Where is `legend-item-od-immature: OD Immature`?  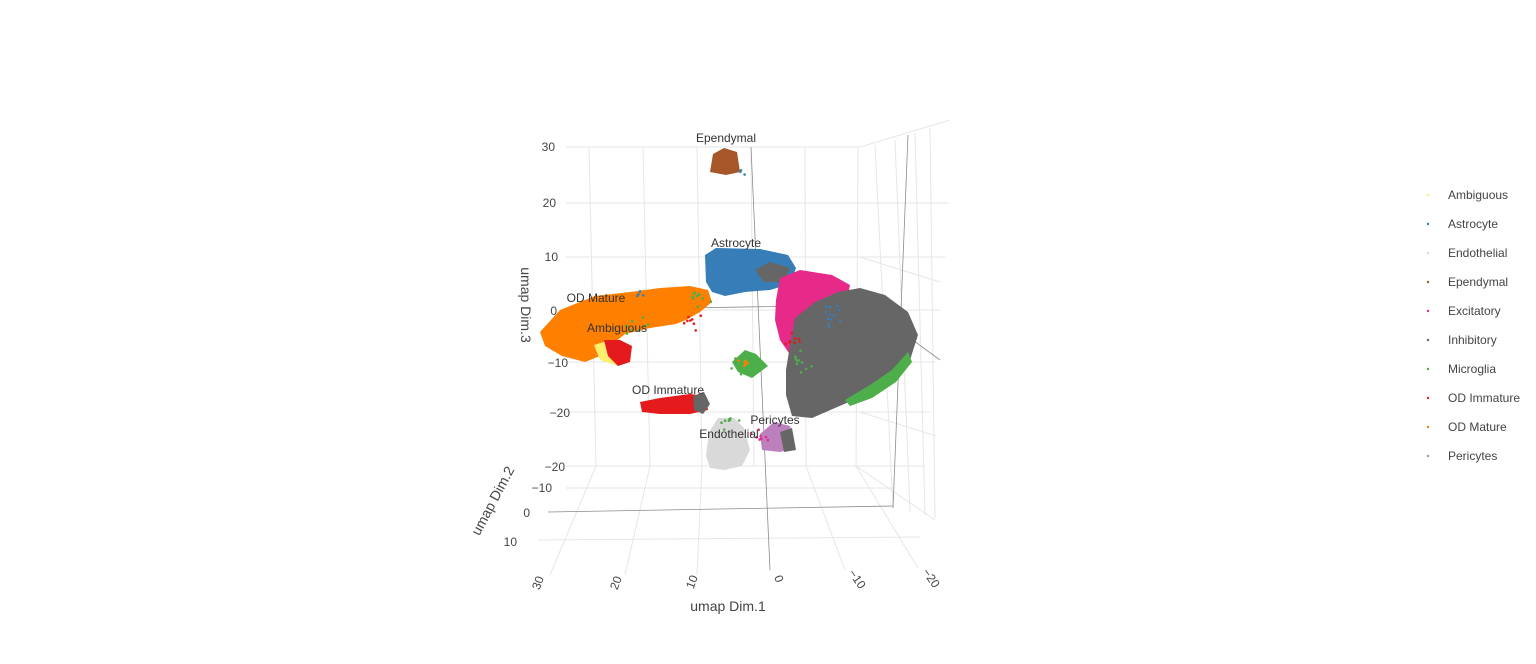
legend-item-od-immature: OD Immature is located at coordinates (1473, 398).